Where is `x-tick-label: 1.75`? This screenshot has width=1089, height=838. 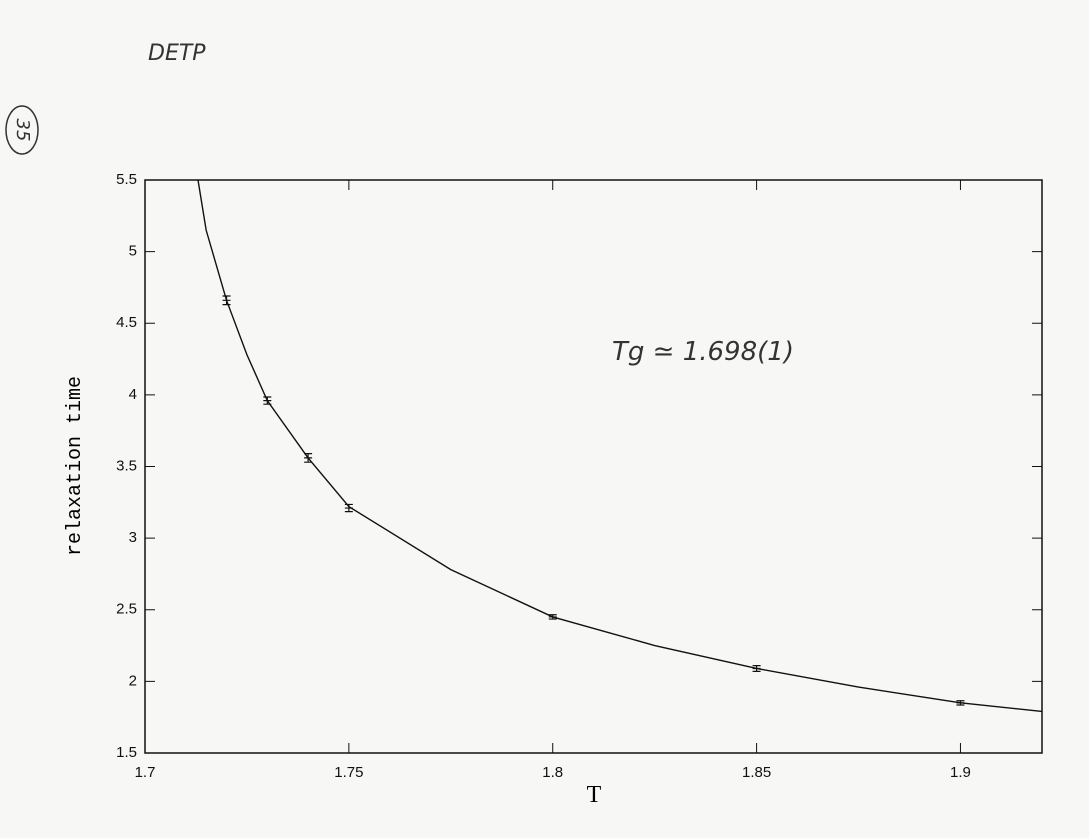
x-tick-label: 1.75 is located at coordinates (348, 772).